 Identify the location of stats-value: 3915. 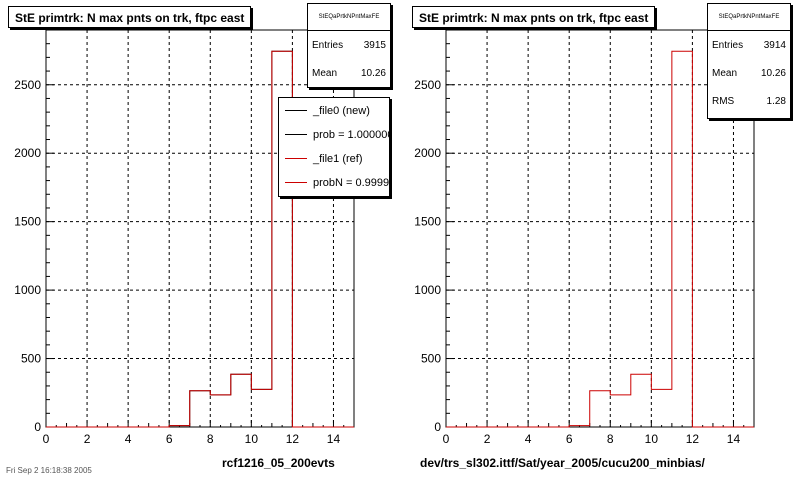
(374, 45).